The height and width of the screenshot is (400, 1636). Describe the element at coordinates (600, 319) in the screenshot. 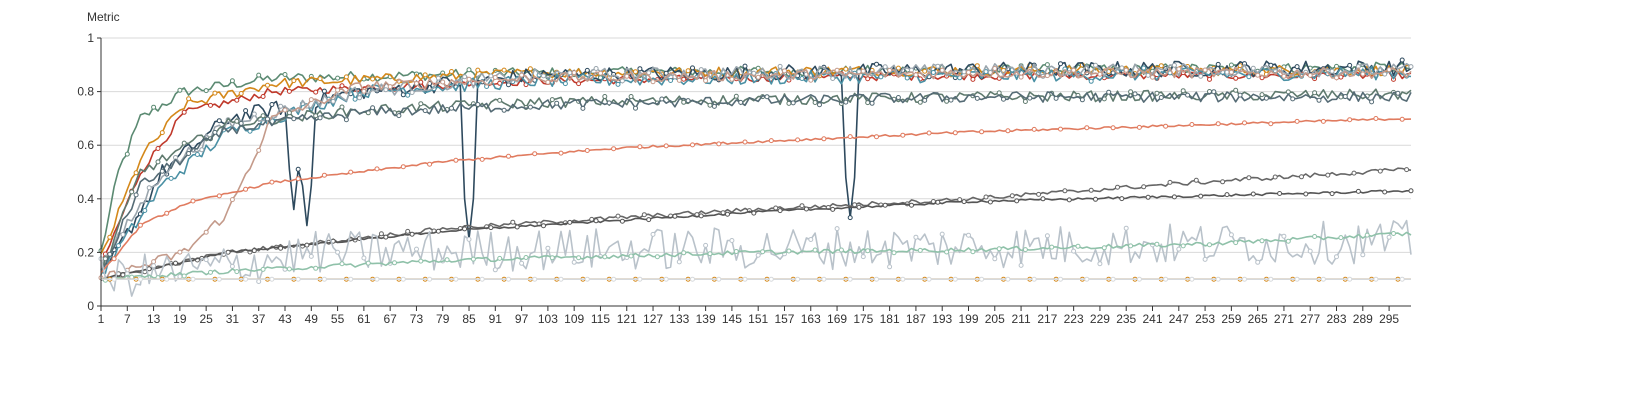

I see `x-tick-label: 115` at that location.